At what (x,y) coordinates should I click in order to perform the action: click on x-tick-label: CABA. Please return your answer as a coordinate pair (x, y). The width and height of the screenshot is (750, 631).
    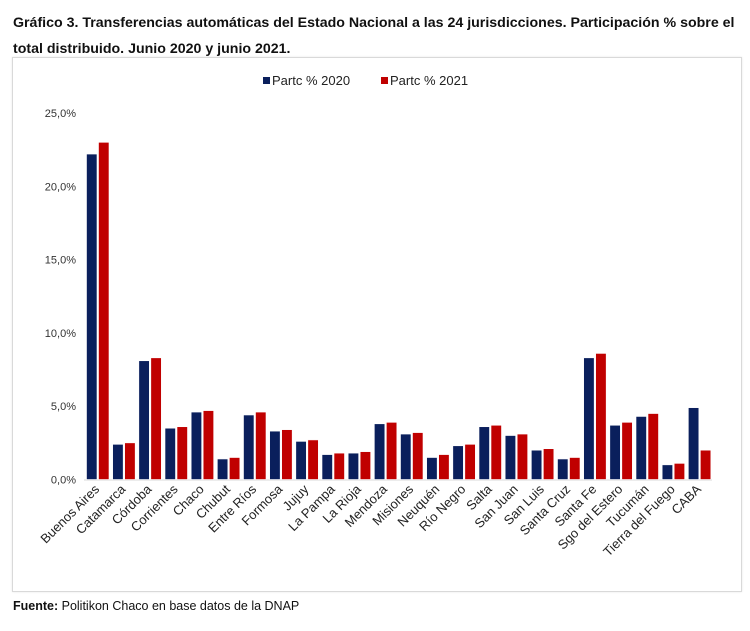
    Looking at the image, I should click on (686, 499).